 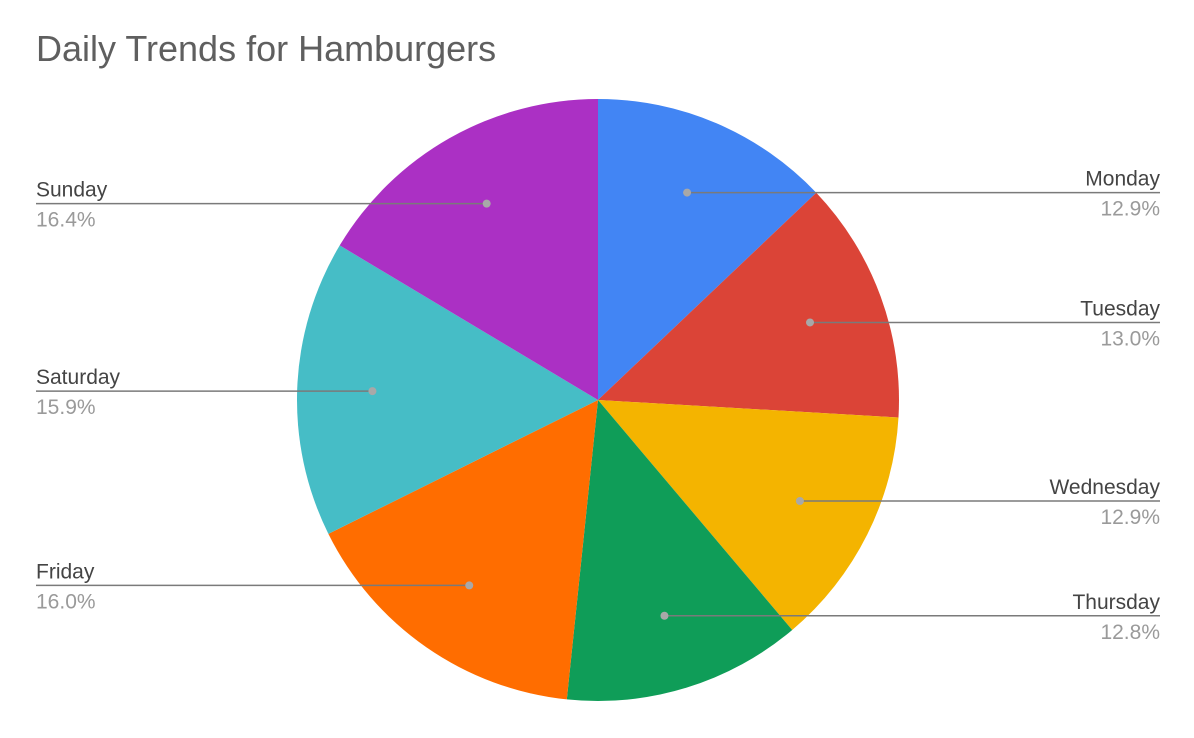 I want to click on slice-wednesday, so click(x=748, y=515).